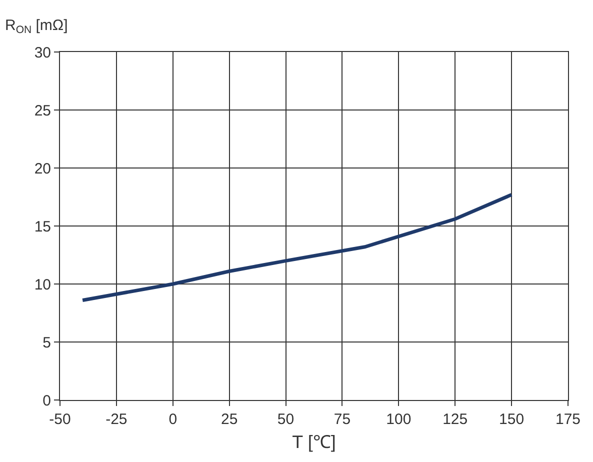 The width and height of the screenshot is (593, 462). I want to click on y-axis-title: R$_{ON}$ [mΩ], so click(36, 26).